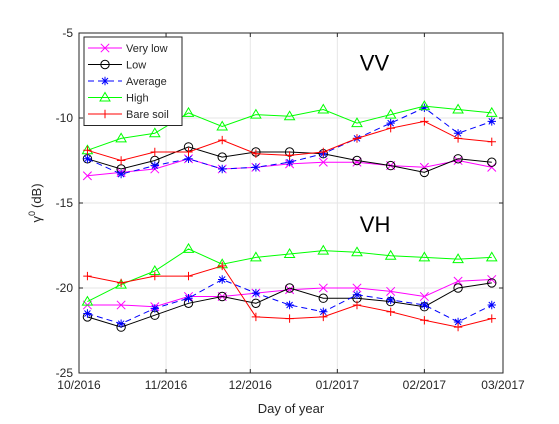 The height and width of the screenshot is (424, 559). What do you see at coordinates (105, 64) in the screenshot?
I see `legend-marker-low` at bounding box center [105, 64].